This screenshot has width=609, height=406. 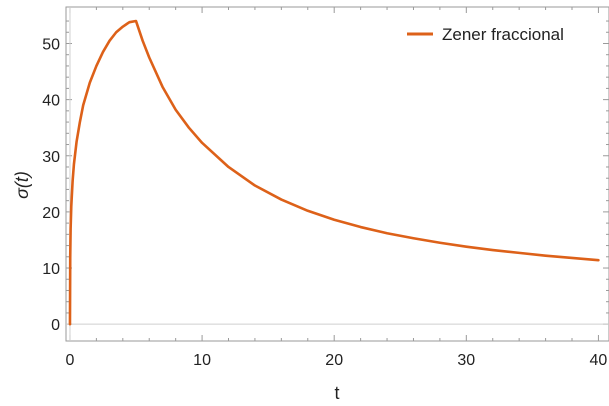 I want to click on x-tick-label: 30, so click(x=466, y=360).